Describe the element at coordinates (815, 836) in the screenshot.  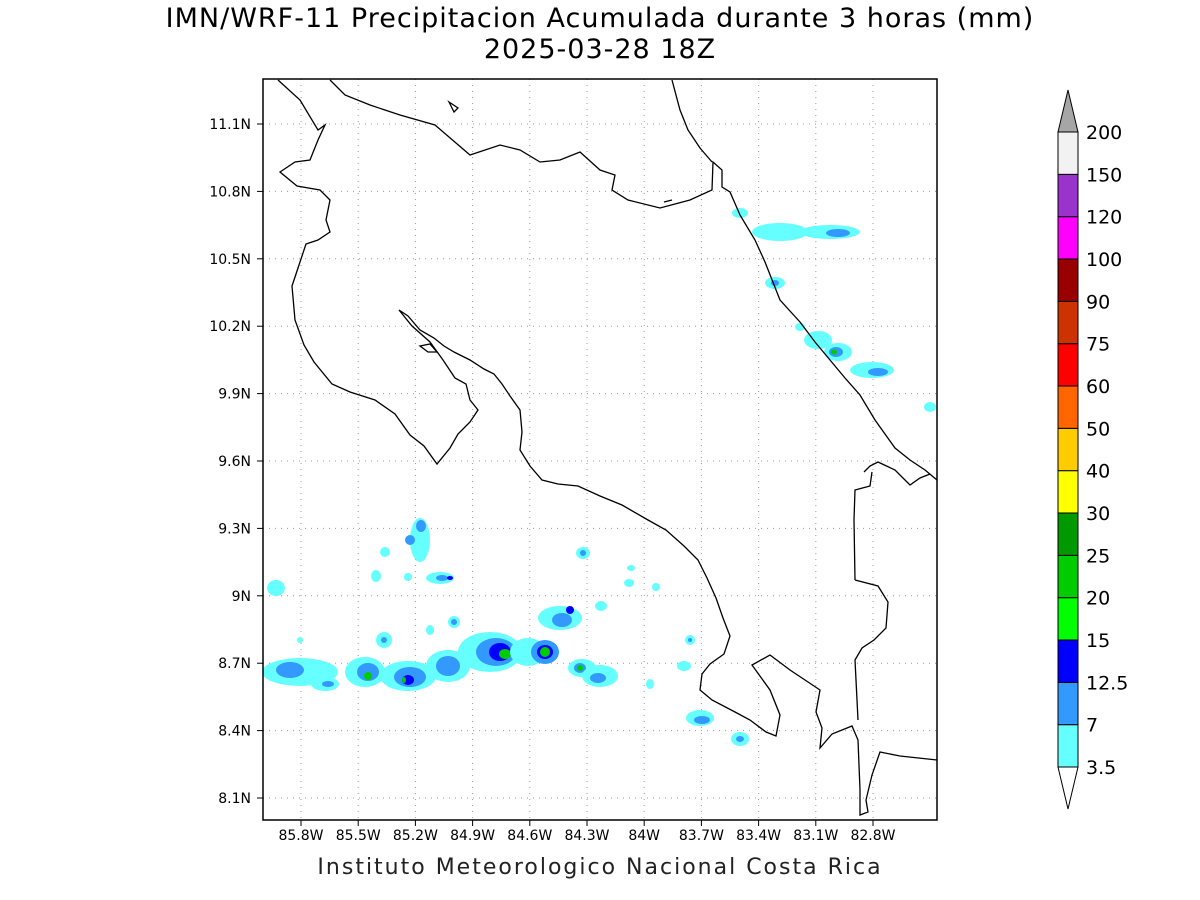
I see `lon-tick-label: 83.1W` at that location.